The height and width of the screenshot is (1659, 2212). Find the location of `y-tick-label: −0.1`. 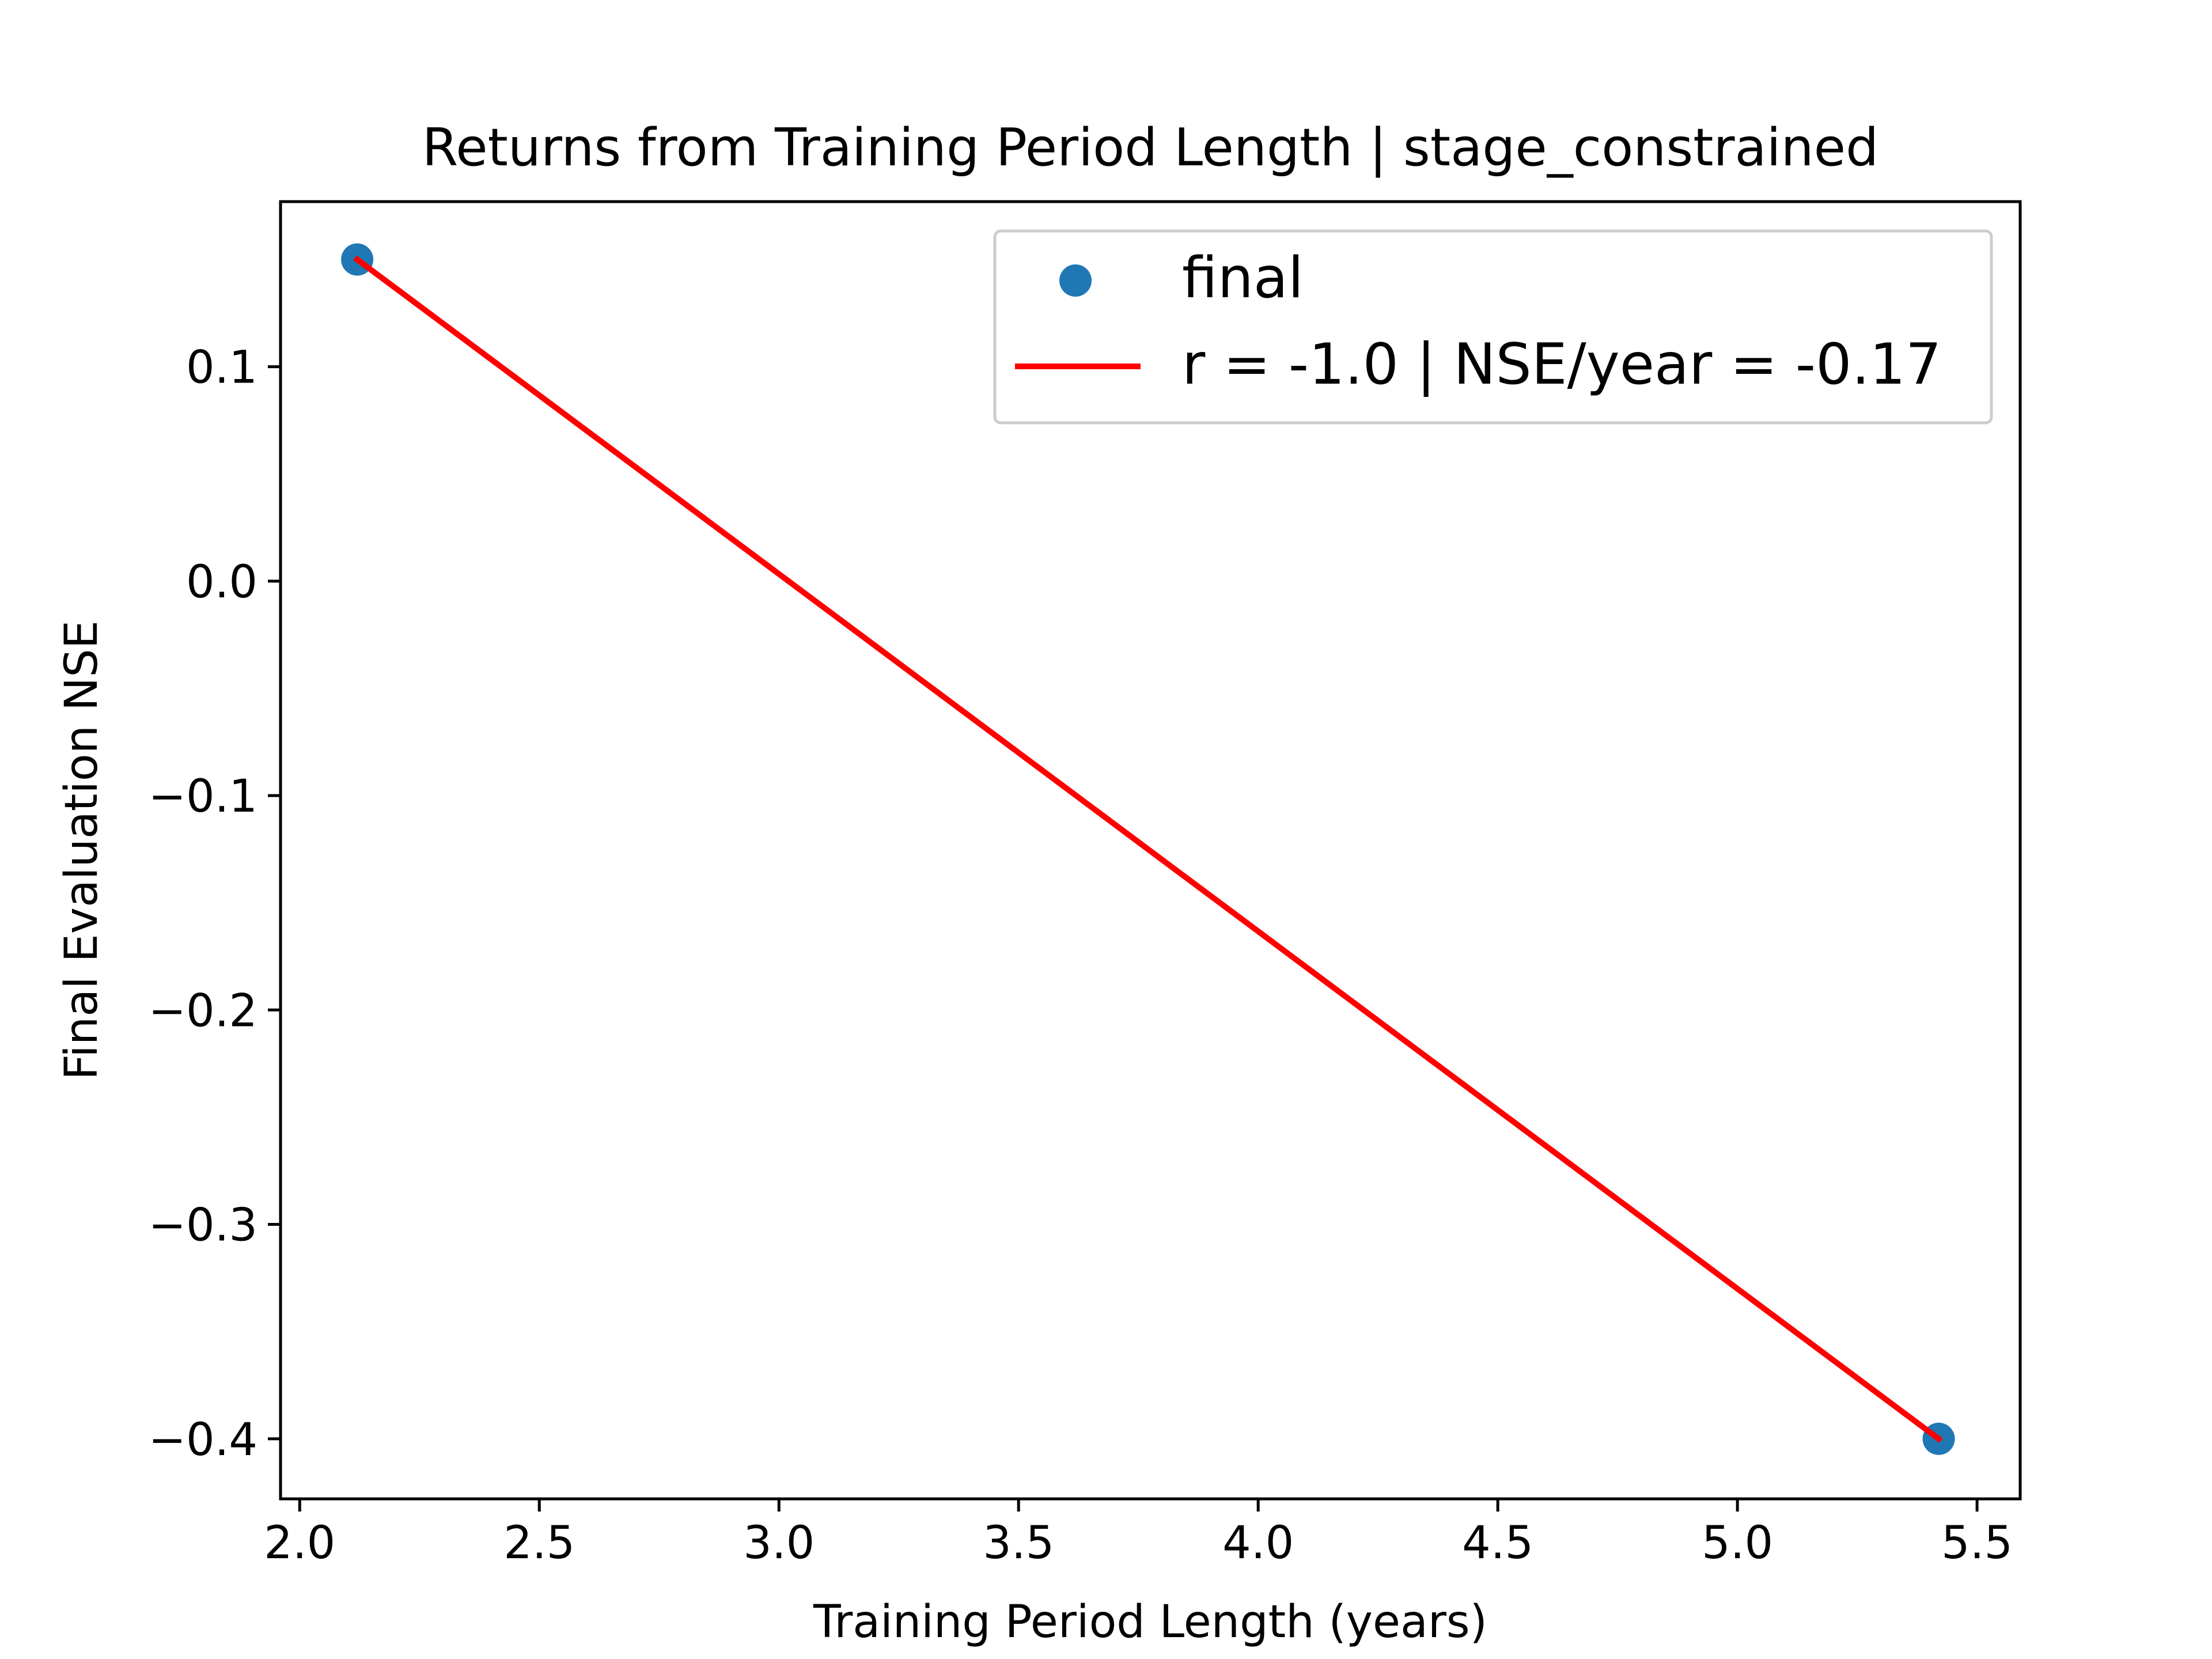

y-tick-label: −0.1 is located at coordinates (203, 797).